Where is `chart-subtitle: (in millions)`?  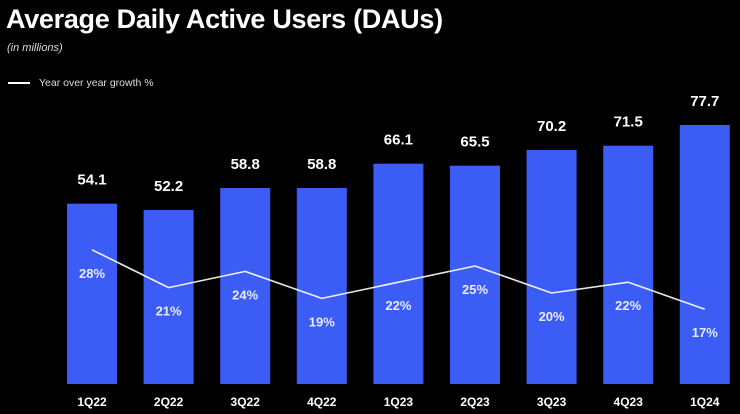 chart-subtitle: (in millions) is located at coordinates (35, 48).